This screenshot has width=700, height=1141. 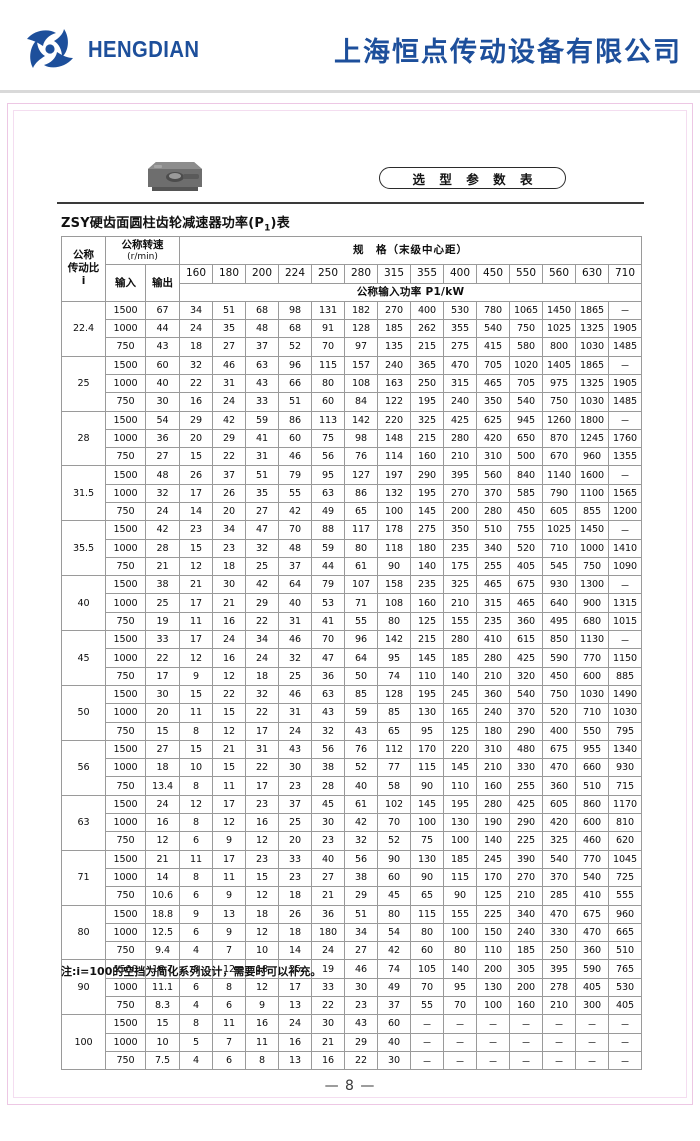 I want to click on cell-power-630: 1000, so click(x=592, y=548).